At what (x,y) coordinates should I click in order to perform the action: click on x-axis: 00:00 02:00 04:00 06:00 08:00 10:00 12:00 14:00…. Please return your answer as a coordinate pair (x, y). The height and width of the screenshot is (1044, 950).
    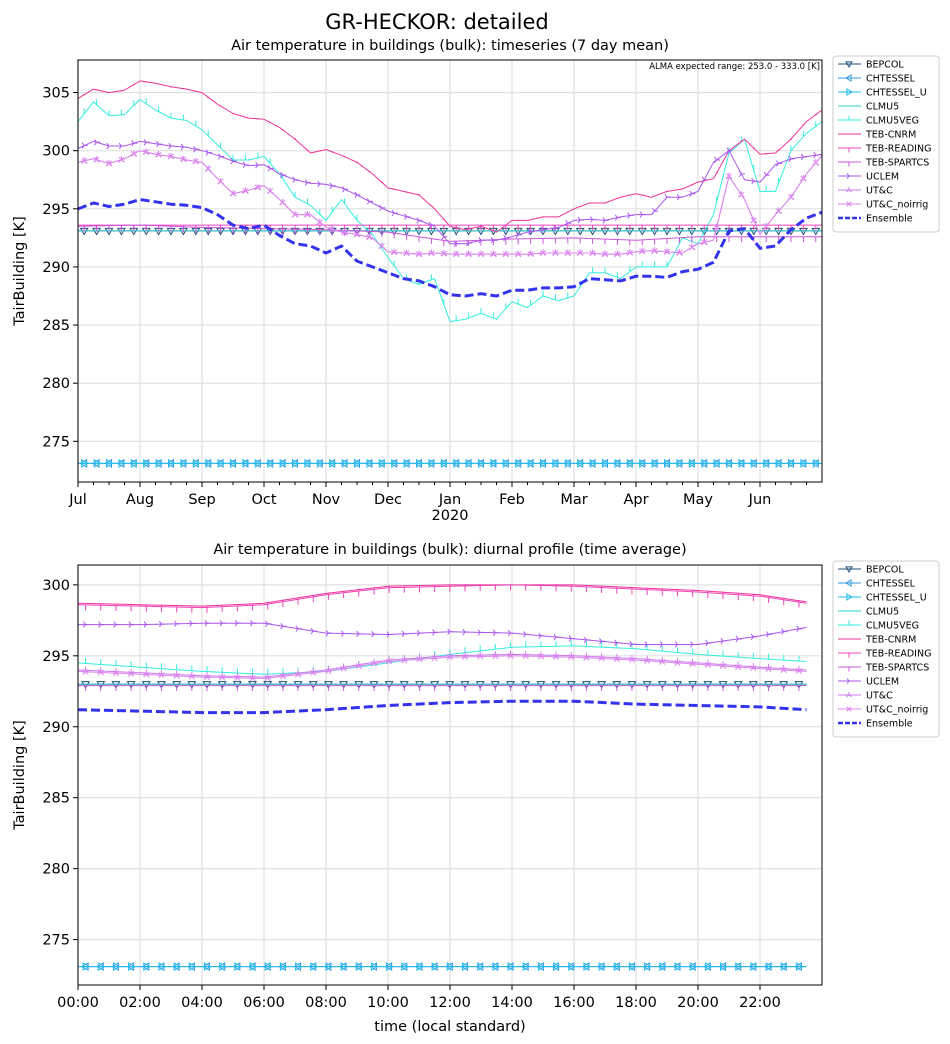
    Looking at the image, I should click on (419, 998).